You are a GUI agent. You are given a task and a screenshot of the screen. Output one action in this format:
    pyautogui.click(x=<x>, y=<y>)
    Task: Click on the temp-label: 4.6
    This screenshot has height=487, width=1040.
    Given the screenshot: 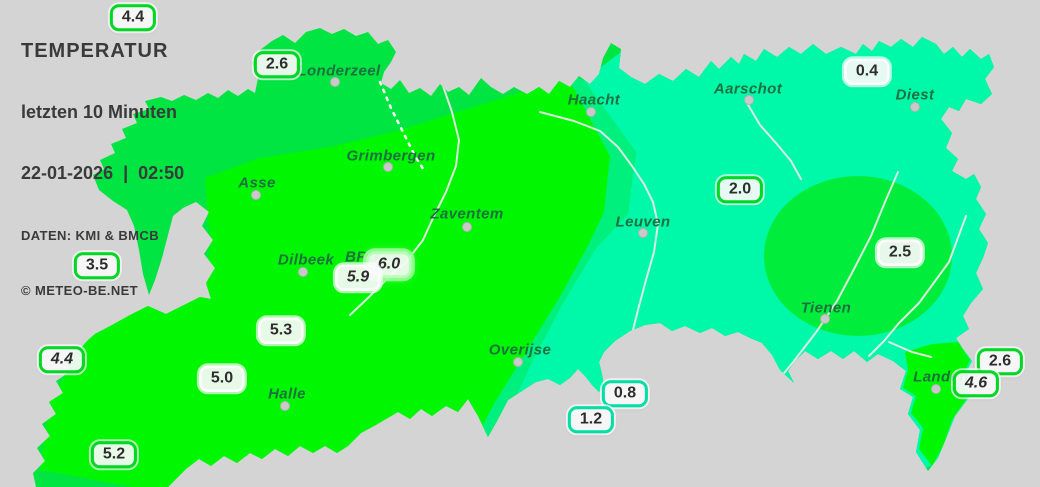 What is the action you would take?
    pyautogui.click(x=976, y=384)
    